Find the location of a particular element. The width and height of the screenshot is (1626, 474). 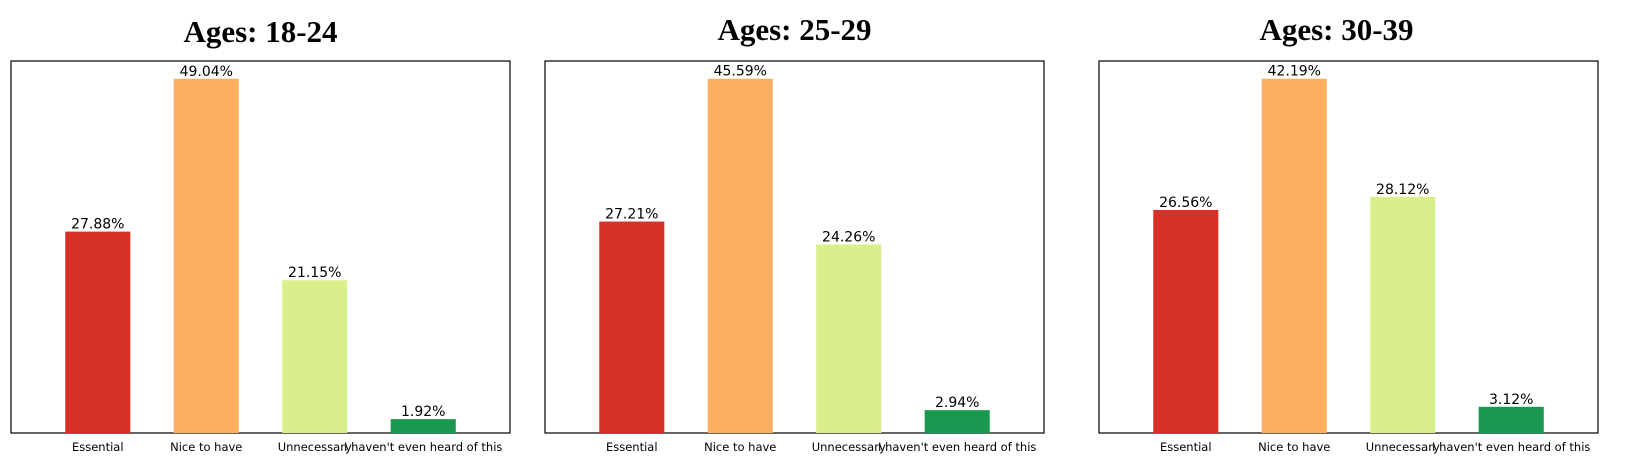

value-label-i-haven-t-even-heard-of-this: 3.12% is located at coordinates (1511, 400).